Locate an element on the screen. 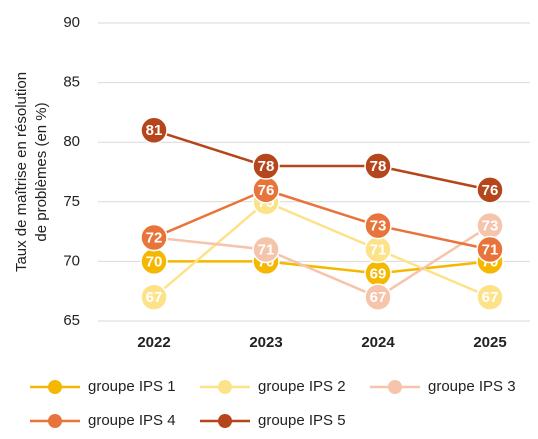  x-tick-label: 2024 is located at coordinates (378, 342).